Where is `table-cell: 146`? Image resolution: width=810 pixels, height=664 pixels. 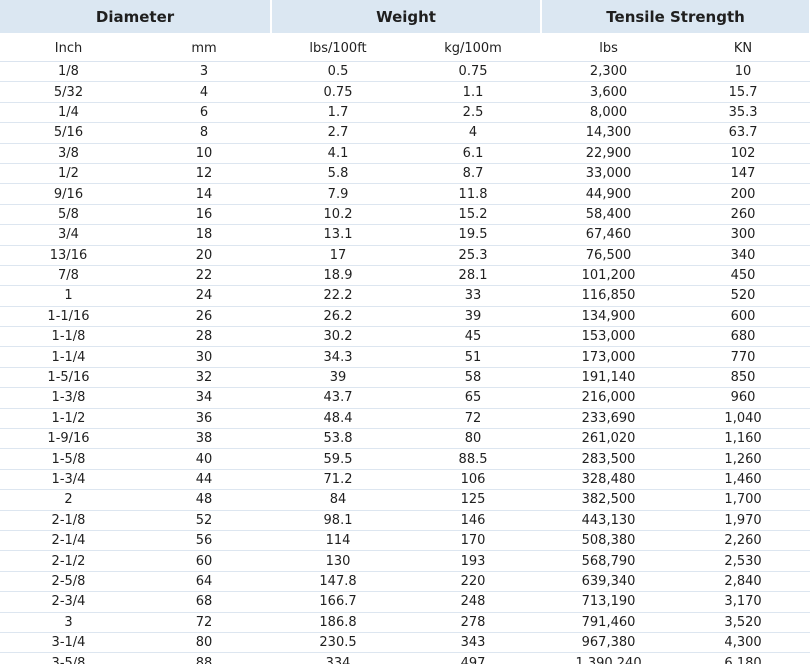 table-cell: 146 is located at coordinates (473, 520).